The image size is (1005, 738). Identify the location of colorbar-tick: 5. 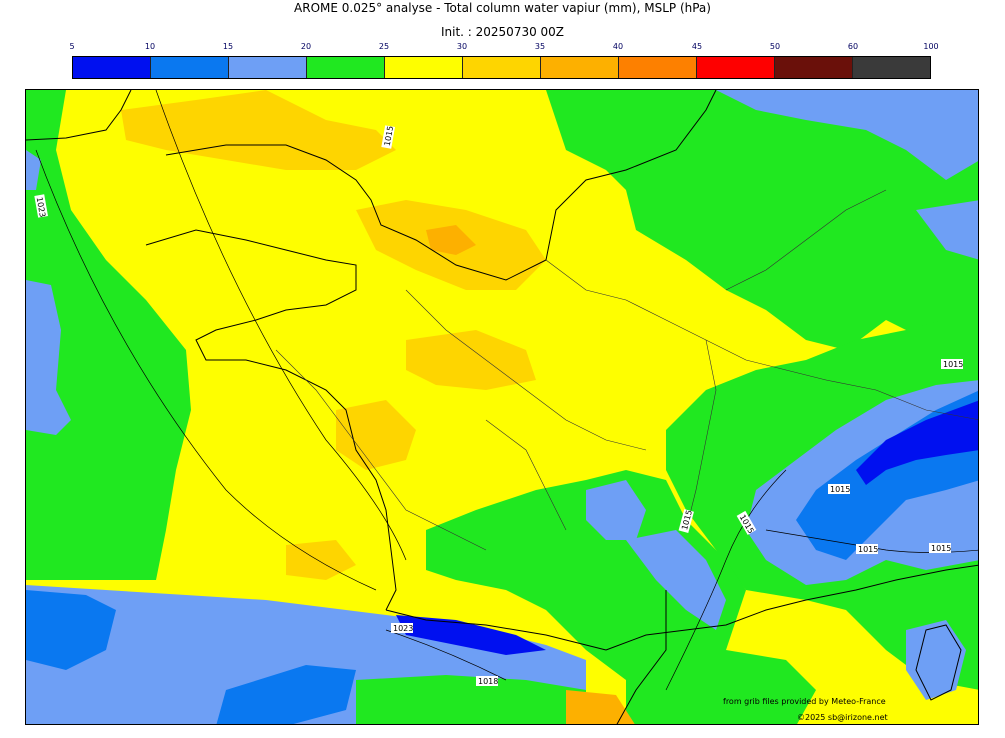
(72, 46).